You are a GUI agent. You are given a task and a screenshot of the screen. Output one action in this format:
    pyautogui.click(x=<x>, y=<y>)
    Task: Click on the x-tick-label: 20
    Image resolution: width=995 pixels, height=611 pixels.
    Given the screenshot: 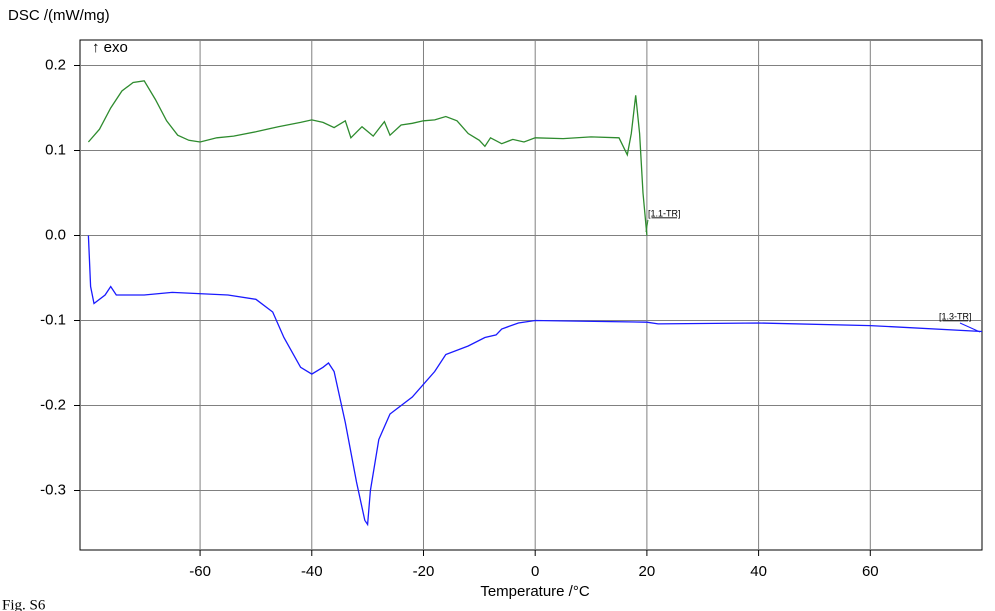 What is the action you would take?
    pyautogui.click(x=647, y=571)
    